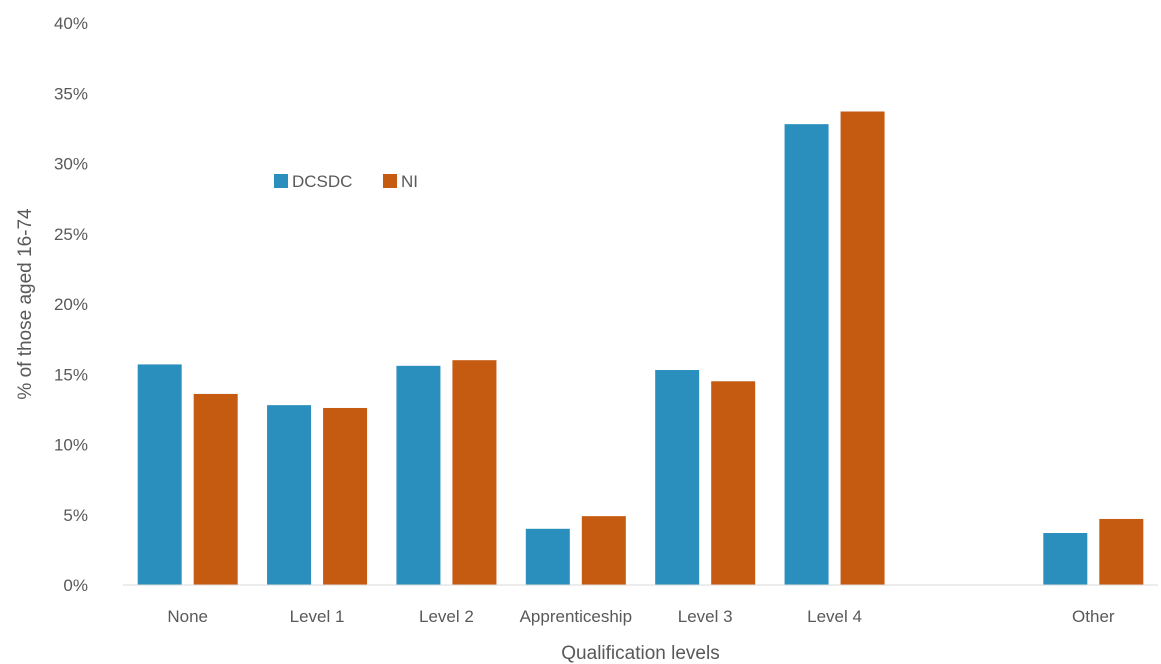 This screenshot has height=664, width=1161. I want to click on y-tick-label: 20%, so click(71, 304).